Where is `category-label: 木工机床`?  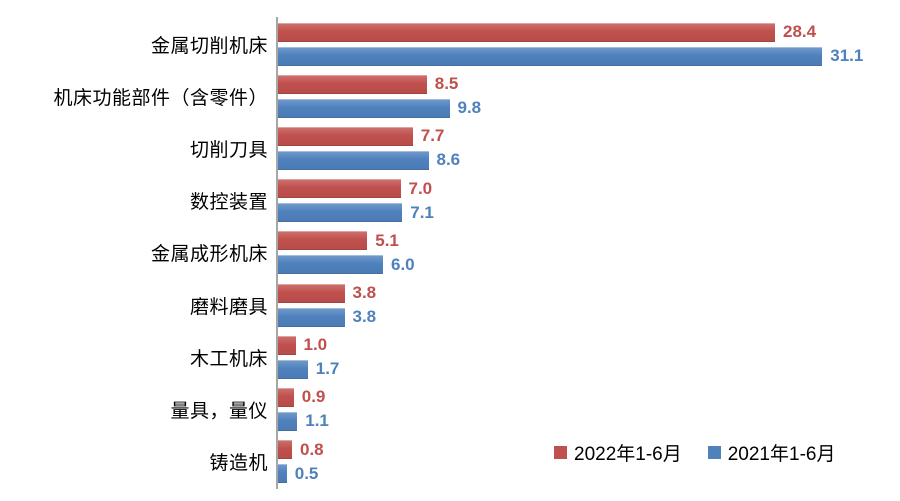
category-label: 木工机床 is located at coordinates (228, 359).